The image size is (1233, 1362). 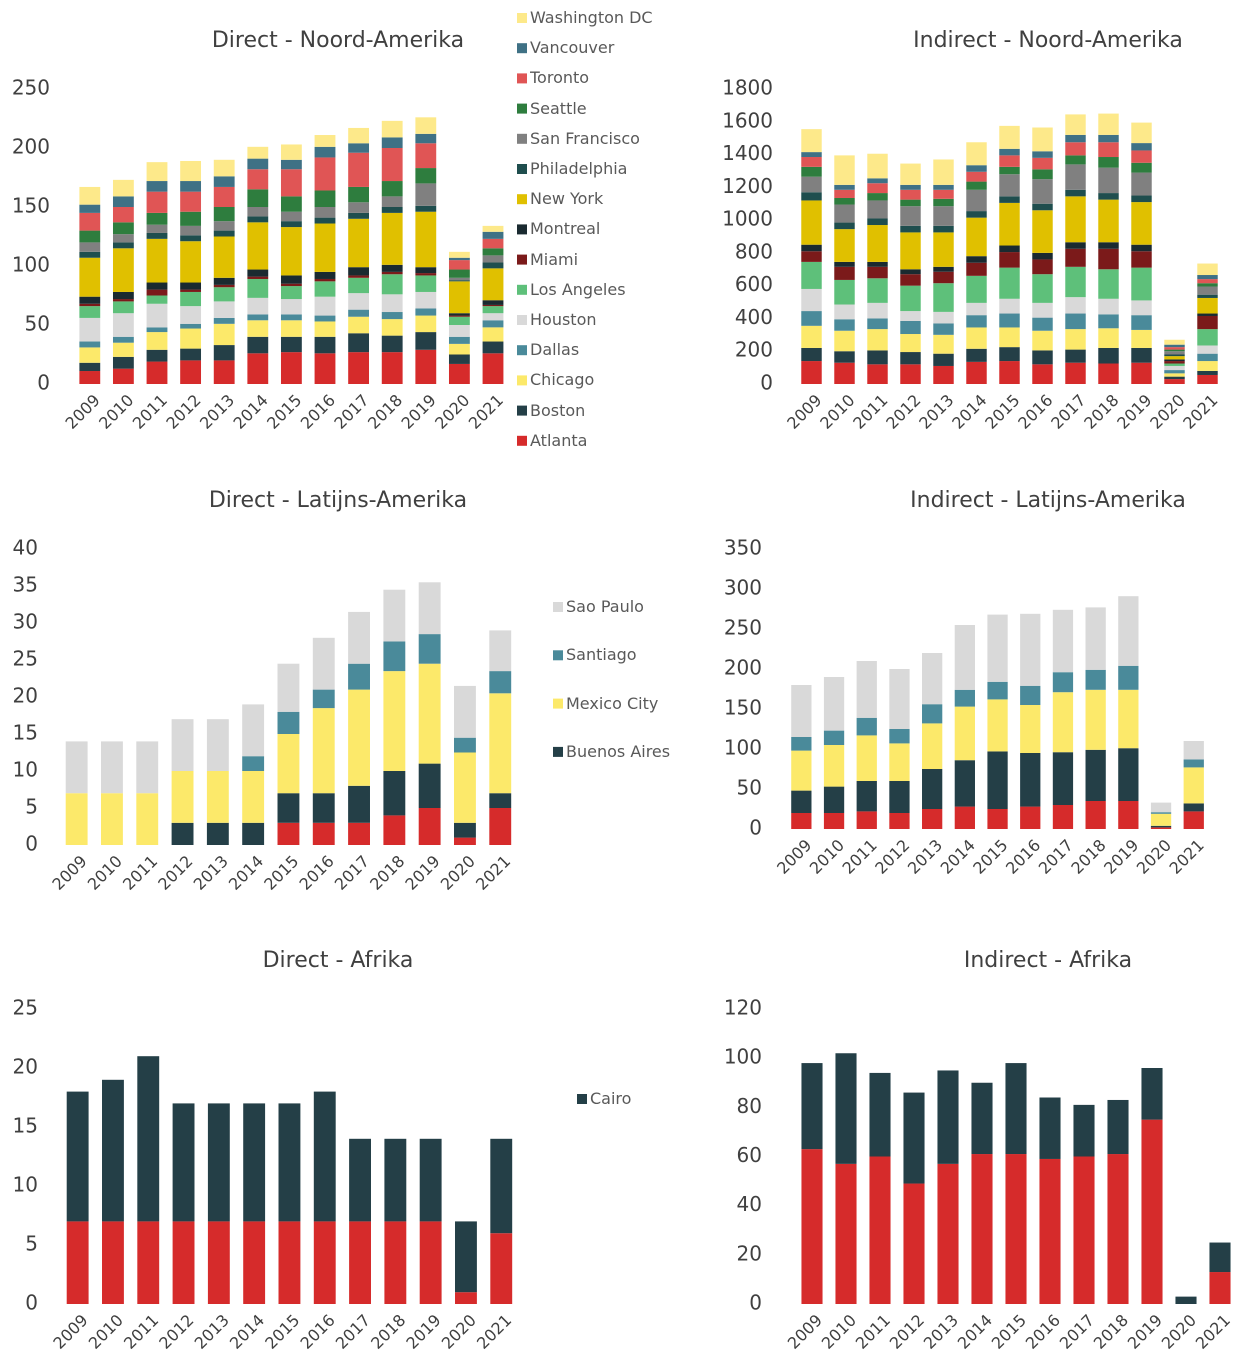 What do you see at coordinates (37, 324) in the screenshot?
I see `y-tick-label: 50` at bounding box center [37, 324].